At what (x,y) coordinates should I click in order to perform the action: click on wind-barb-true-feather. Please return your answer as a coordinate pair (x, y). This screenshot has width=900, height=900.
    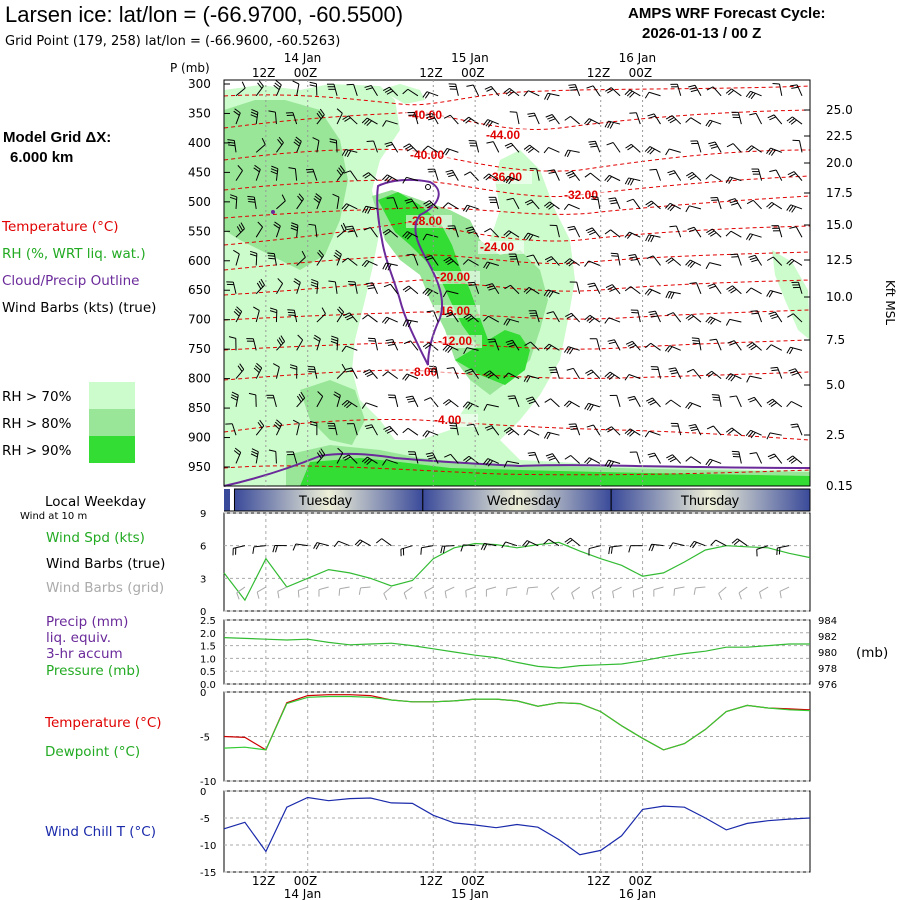
    Looking at the image, I should click on (315, 545).